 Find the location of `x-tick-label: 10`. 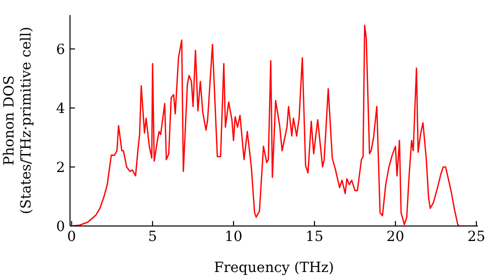

x-tick-label: 10 is located at coordinates (233, 236).